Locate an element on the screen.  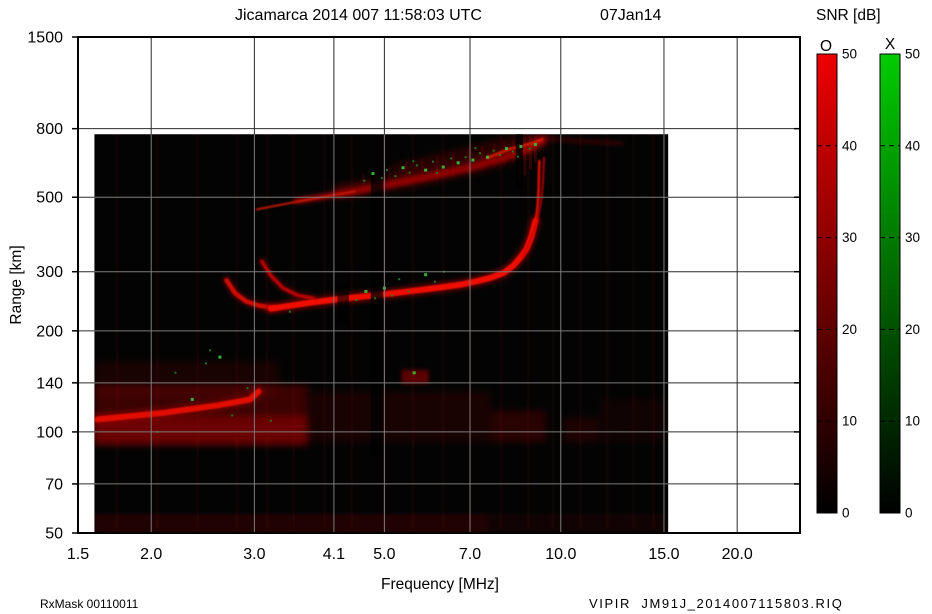
y-tick-label: 300 is located at coordinates (49, 272).